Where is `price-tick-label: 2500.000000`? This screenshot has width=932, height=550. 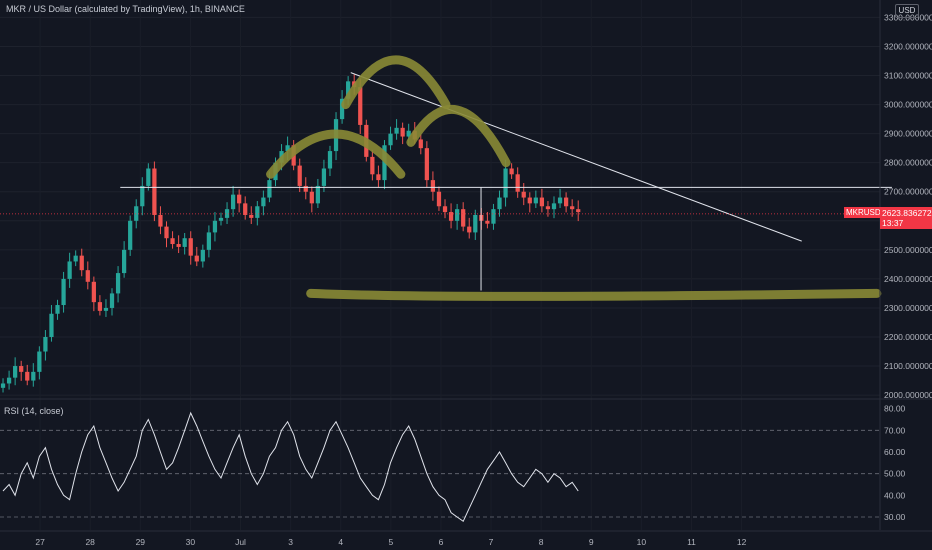
price-tick-label: 2500.000000 is located at coordinates (908, 250).